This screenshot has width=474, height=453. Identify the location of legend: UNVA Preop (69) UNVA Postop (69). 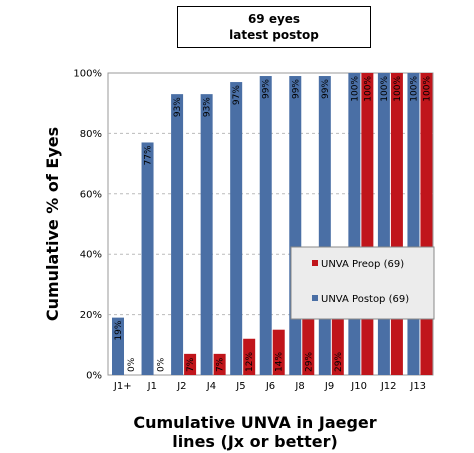
(362, 283).